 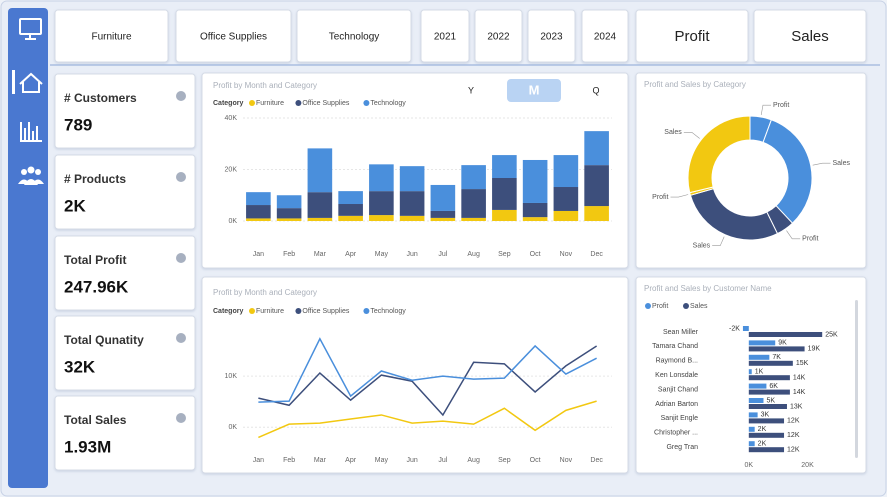 I want to click on report-icon, so click(x=31, y=132).